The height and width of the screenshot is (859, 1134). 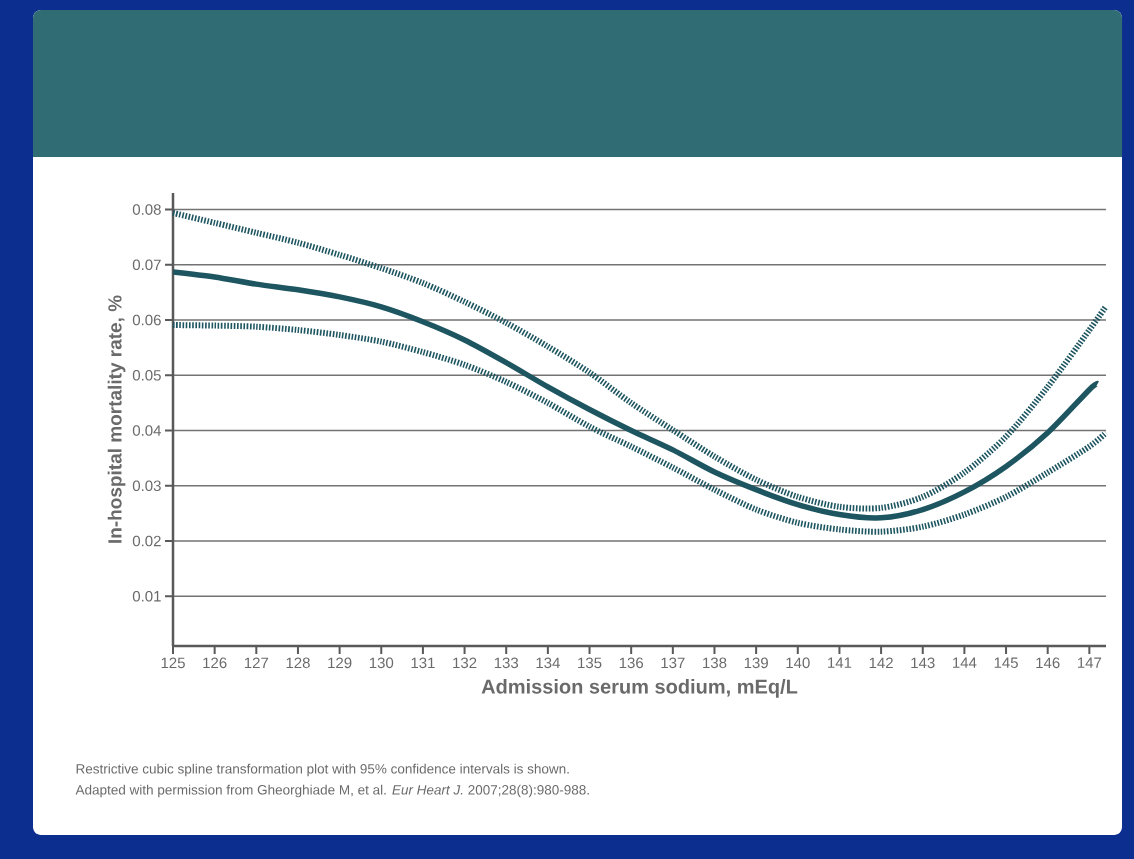 What do you see at coordinates (173, 663) in the screenshot?
I see `x-tick-label: 125` at bounding box center [173, 663].